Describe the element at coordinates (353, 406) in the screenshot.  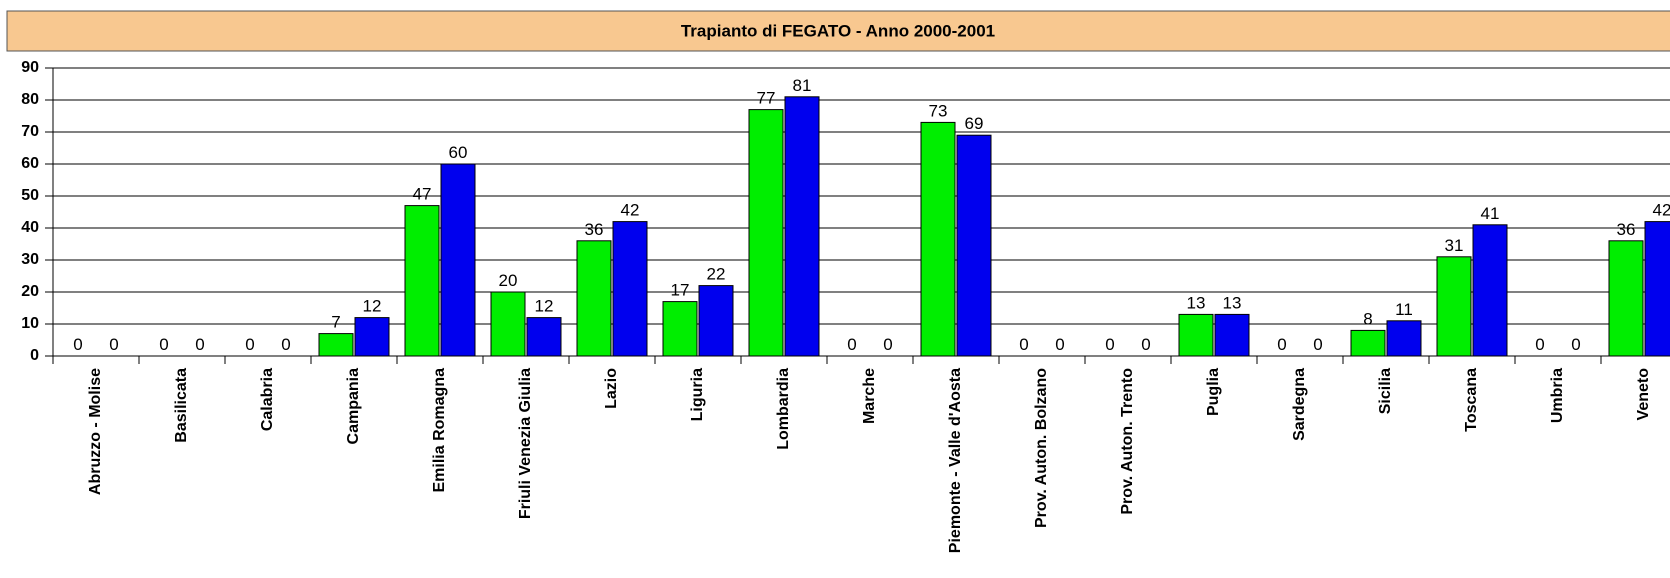
I see `x-tick-label: Campania` at that location.